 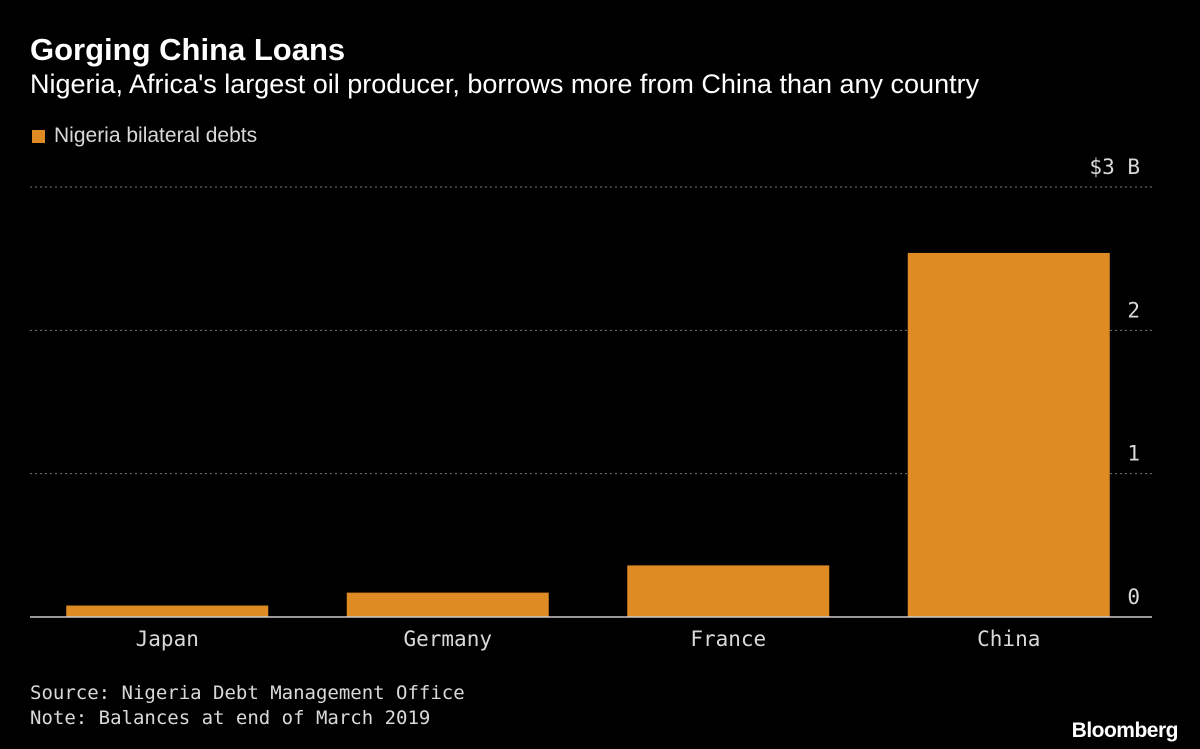 What do you see at coordinates (247, 693) in the screenshot?
I see `source-note: Source: Nigeria Debt Management Office` at bounding box center [247, 693].